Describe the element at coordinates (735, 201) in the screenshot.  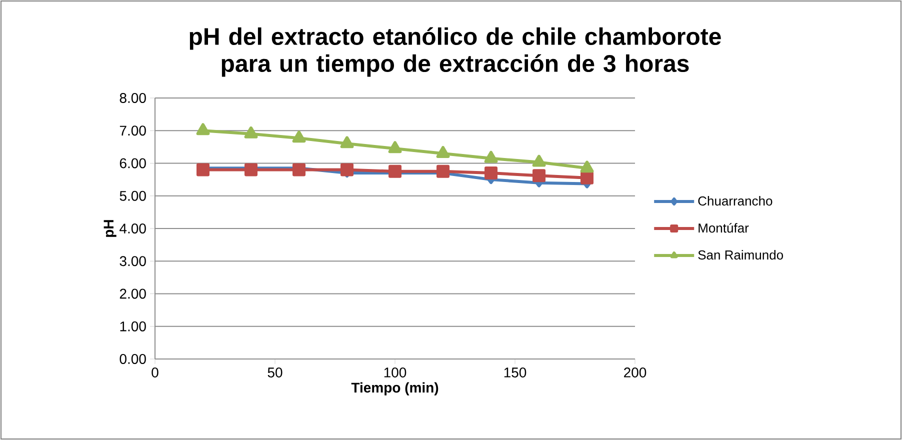
I see `legend-label: Chuarrancho` at that location.